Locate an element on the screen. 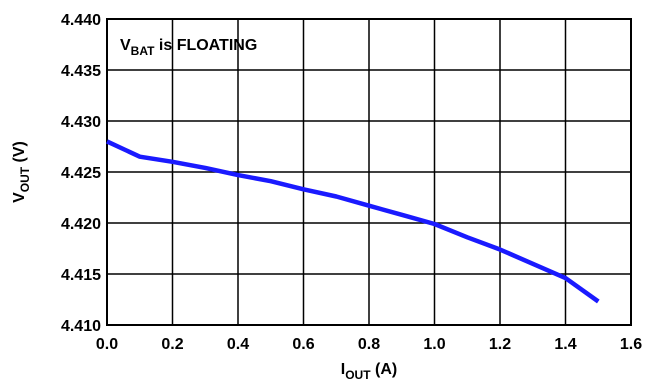 The width and height of the screenshot is (662, 383). x-tick-labels: 0.0 0.2 0.4 0.6 0.8 1.0 1.2 1.4 1.6 is located at coordinates (369, 344).